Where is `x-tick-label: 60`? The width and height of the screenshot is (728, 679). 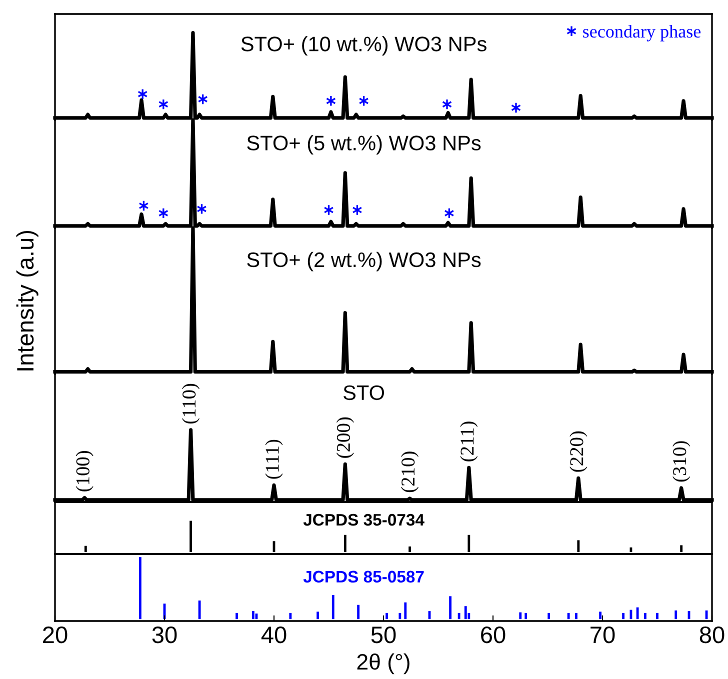
x-tick-label: 60 is located at coordinates (493, 635).